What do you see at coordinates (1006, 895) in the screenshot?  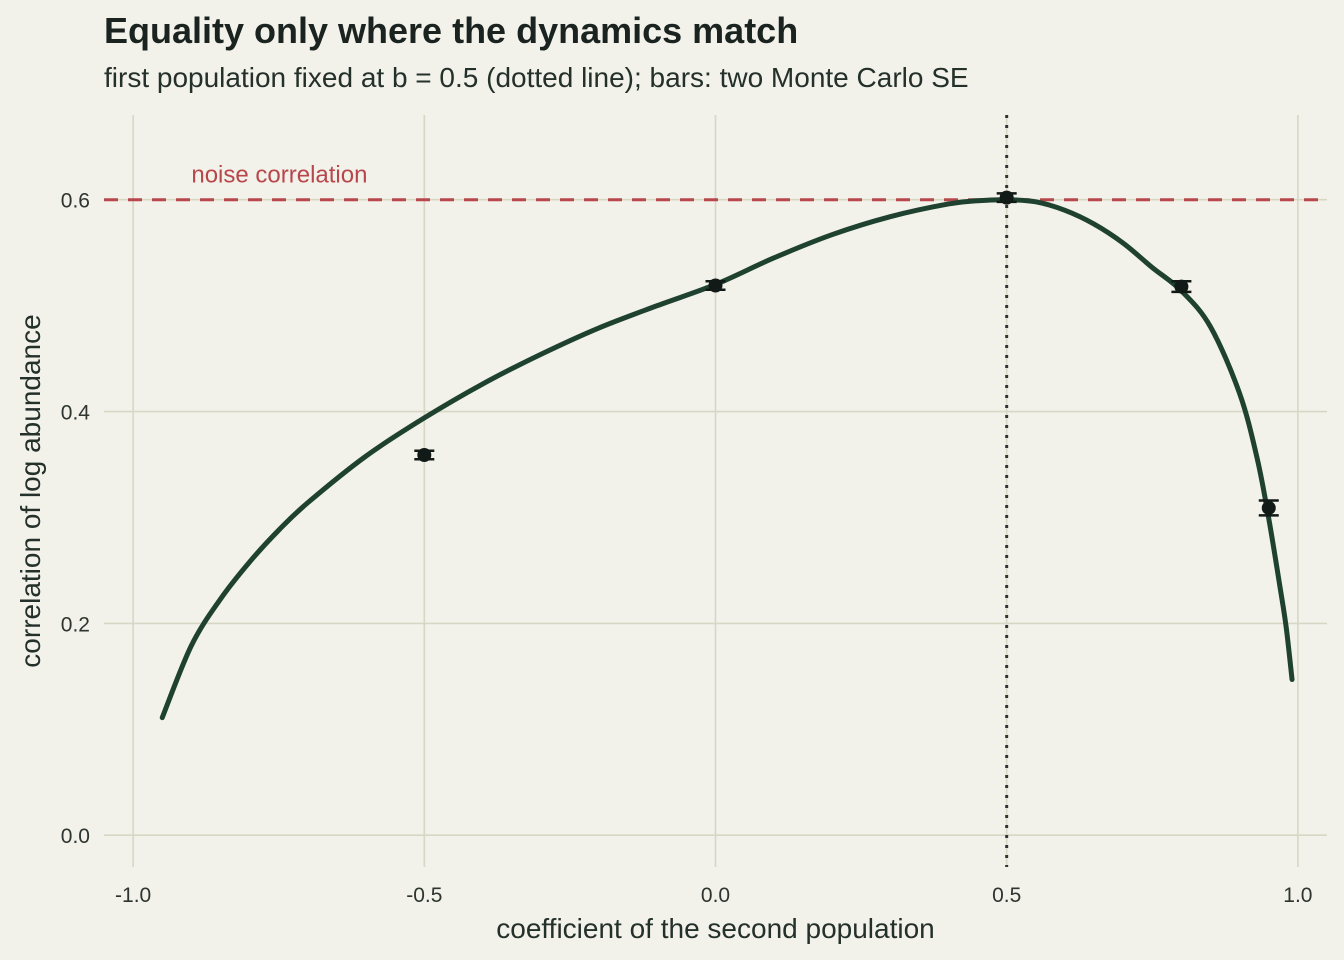 I see `x-tick-label: 0.5` at bounding box center [1006, 895].